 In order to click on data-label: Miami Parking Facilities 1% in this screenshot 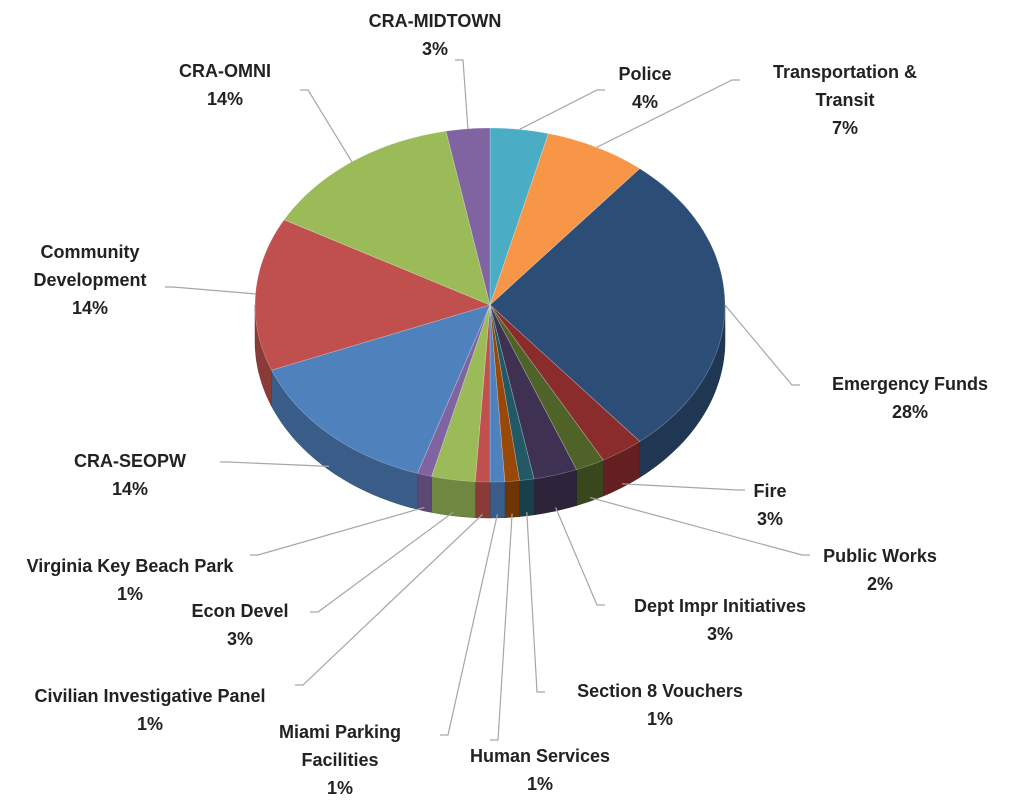, I will do `click(340, 760)`.